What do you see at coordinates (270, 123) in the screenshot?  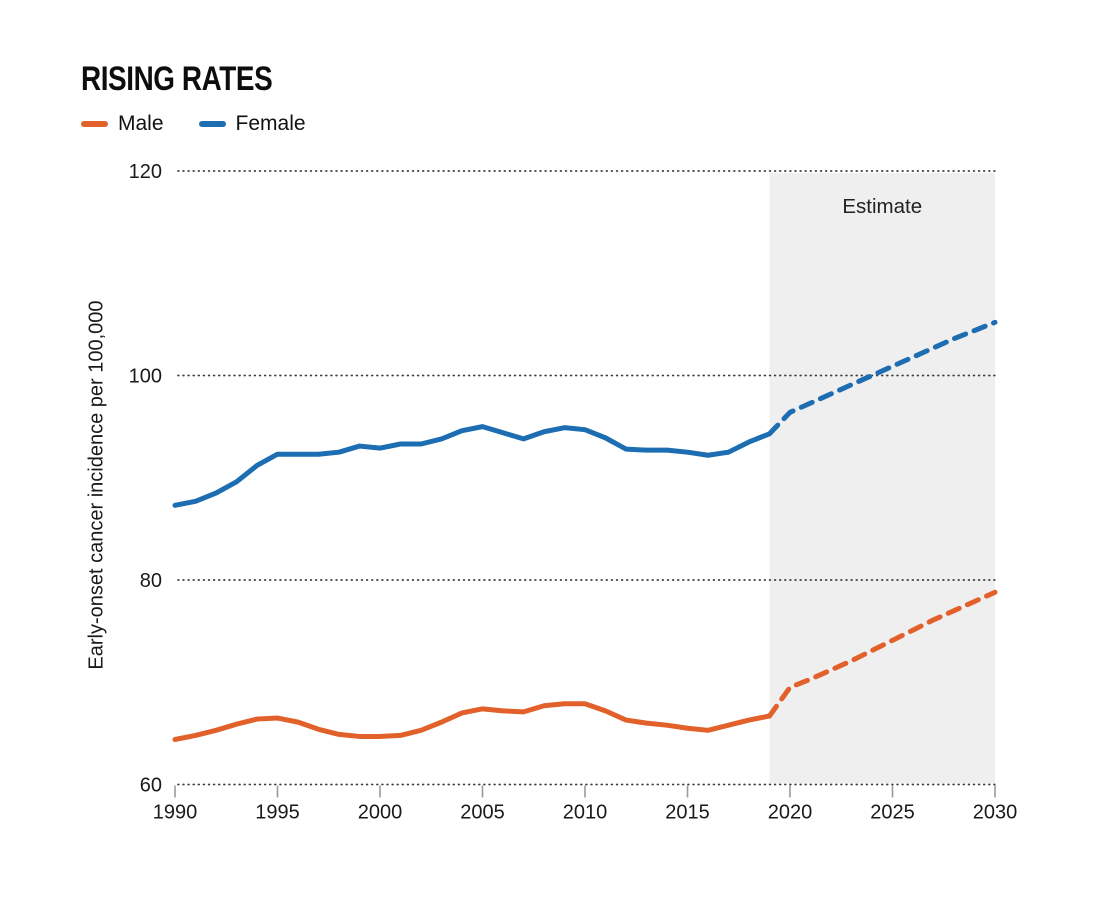 I see `legend-label-female: Female` at bounding box center [270, 123].